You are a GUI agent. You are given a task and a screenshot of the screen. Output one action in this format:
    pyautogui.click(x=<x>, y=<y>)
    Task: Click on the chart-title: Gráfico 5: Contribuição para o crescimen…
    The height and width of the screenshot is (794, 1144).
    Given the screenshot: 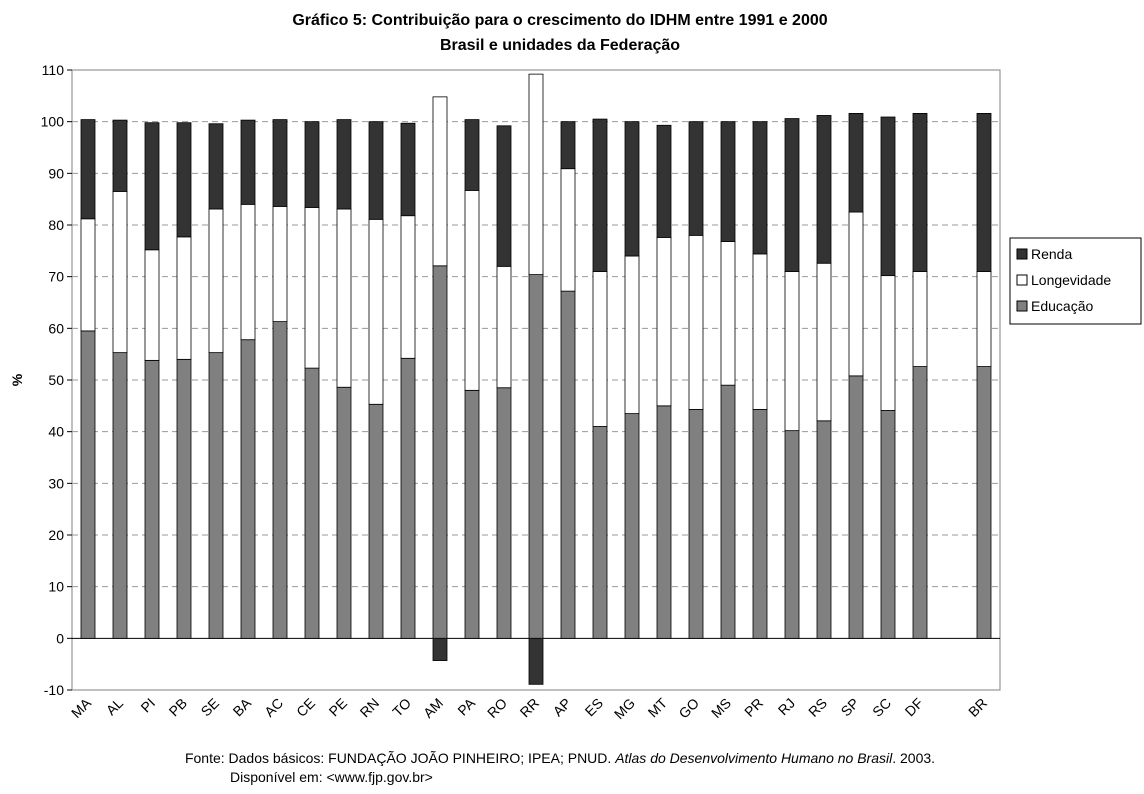 What is the action you would take?
    pyautogui.click(x=559, y=20)
    